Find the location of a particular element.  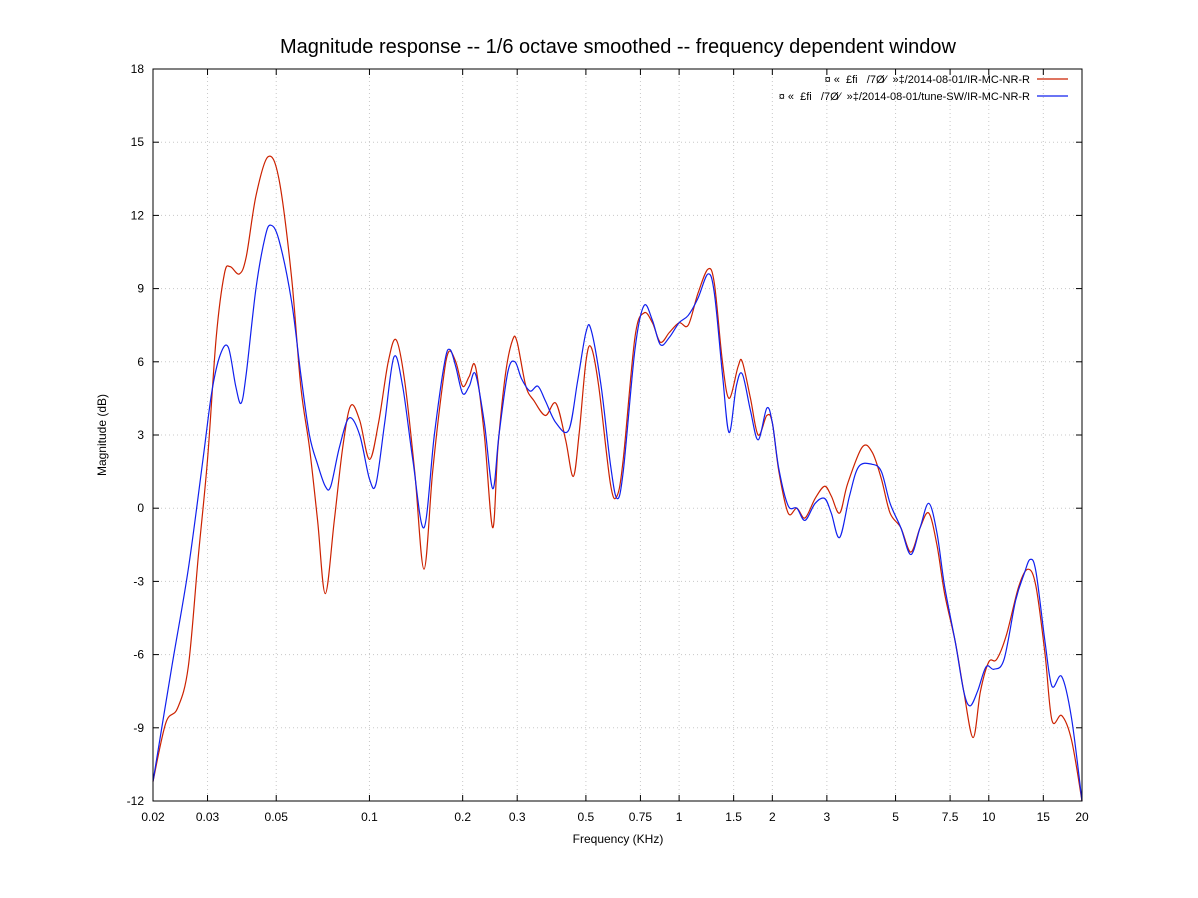

x-tick-label: 1 is located at coordinates (679, 817).